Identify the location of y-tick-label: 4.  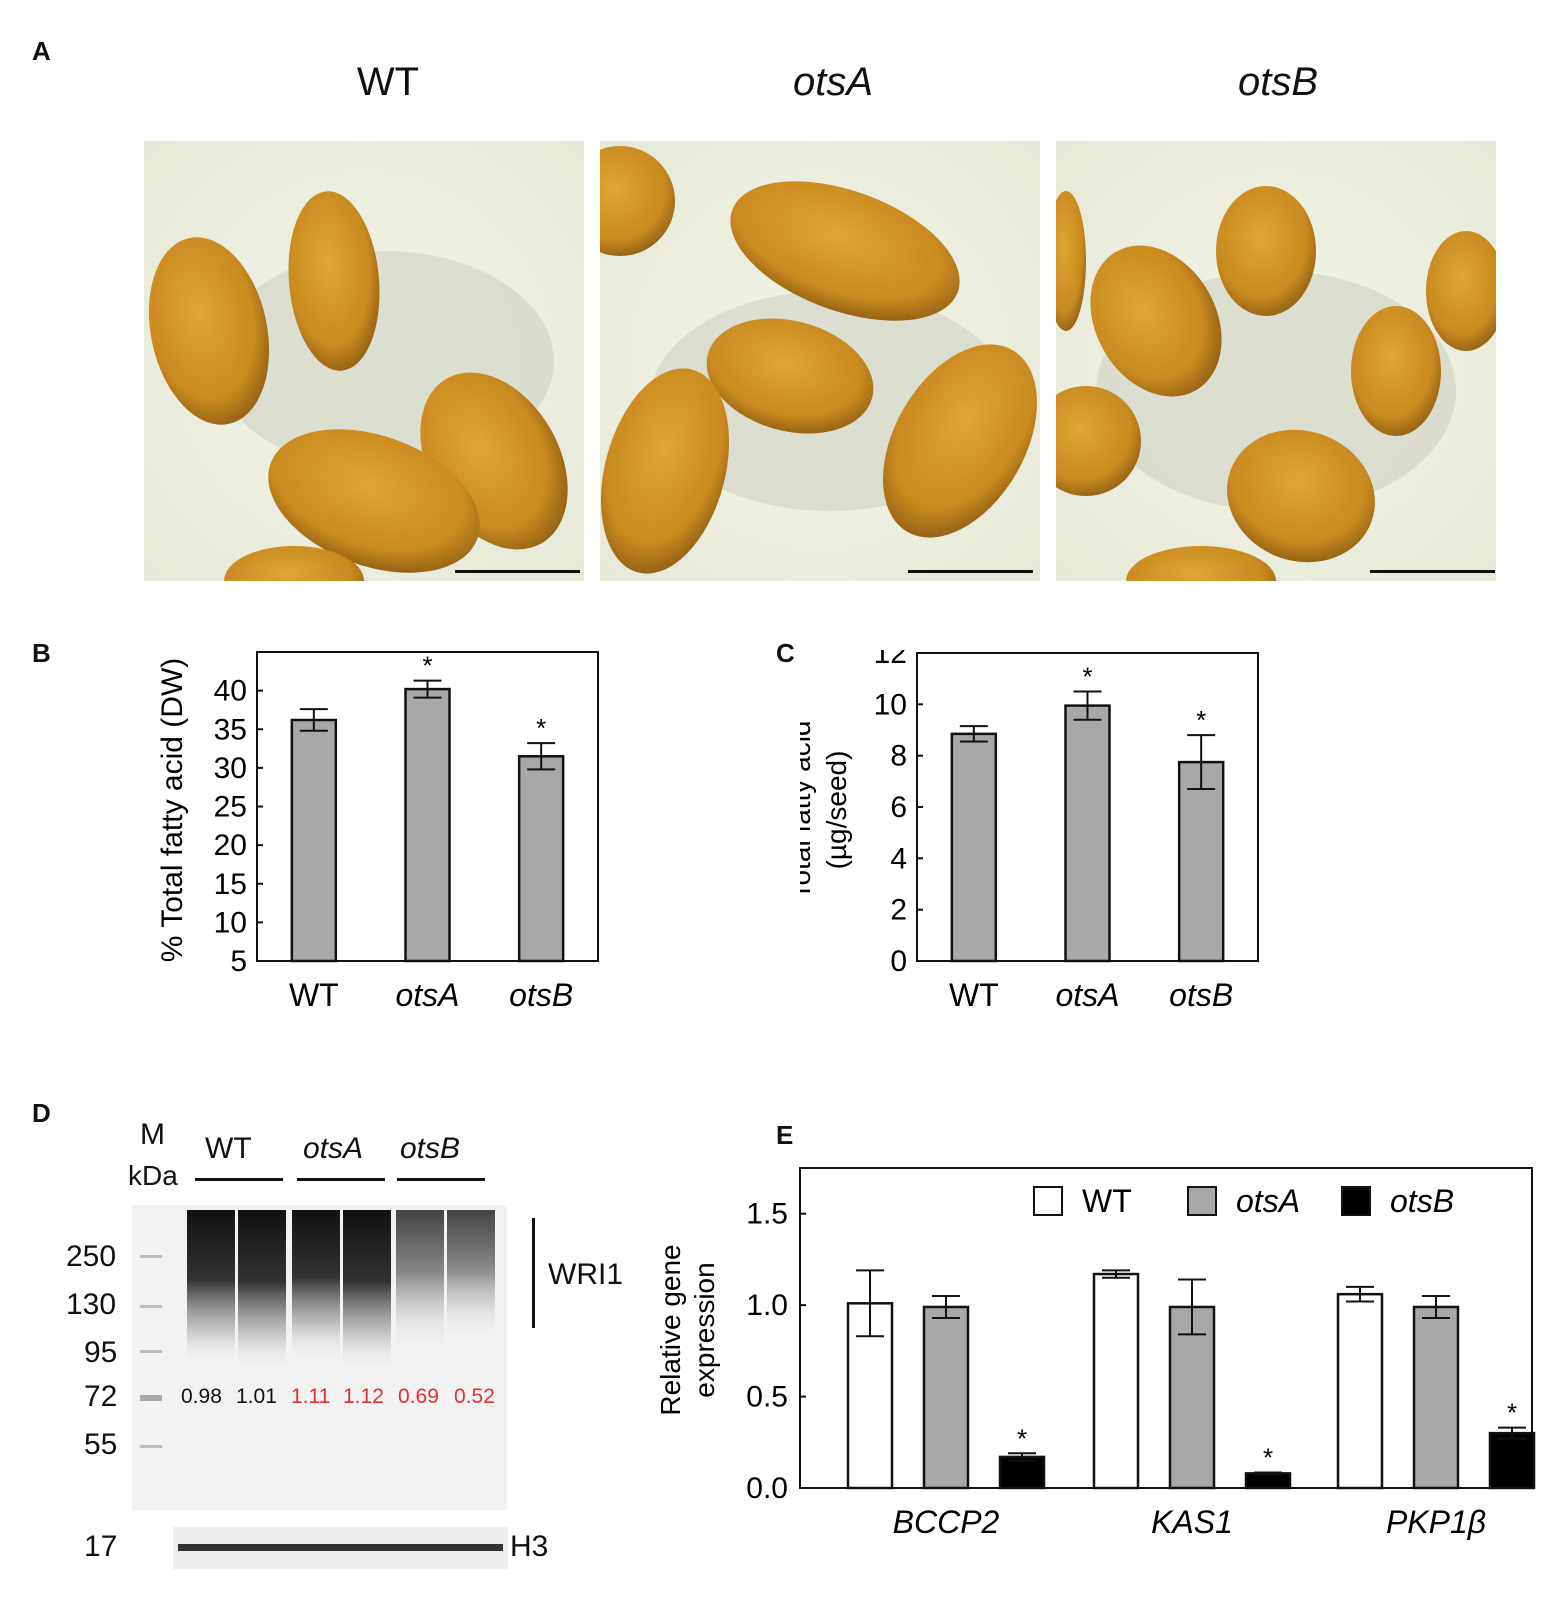
(898, 858).